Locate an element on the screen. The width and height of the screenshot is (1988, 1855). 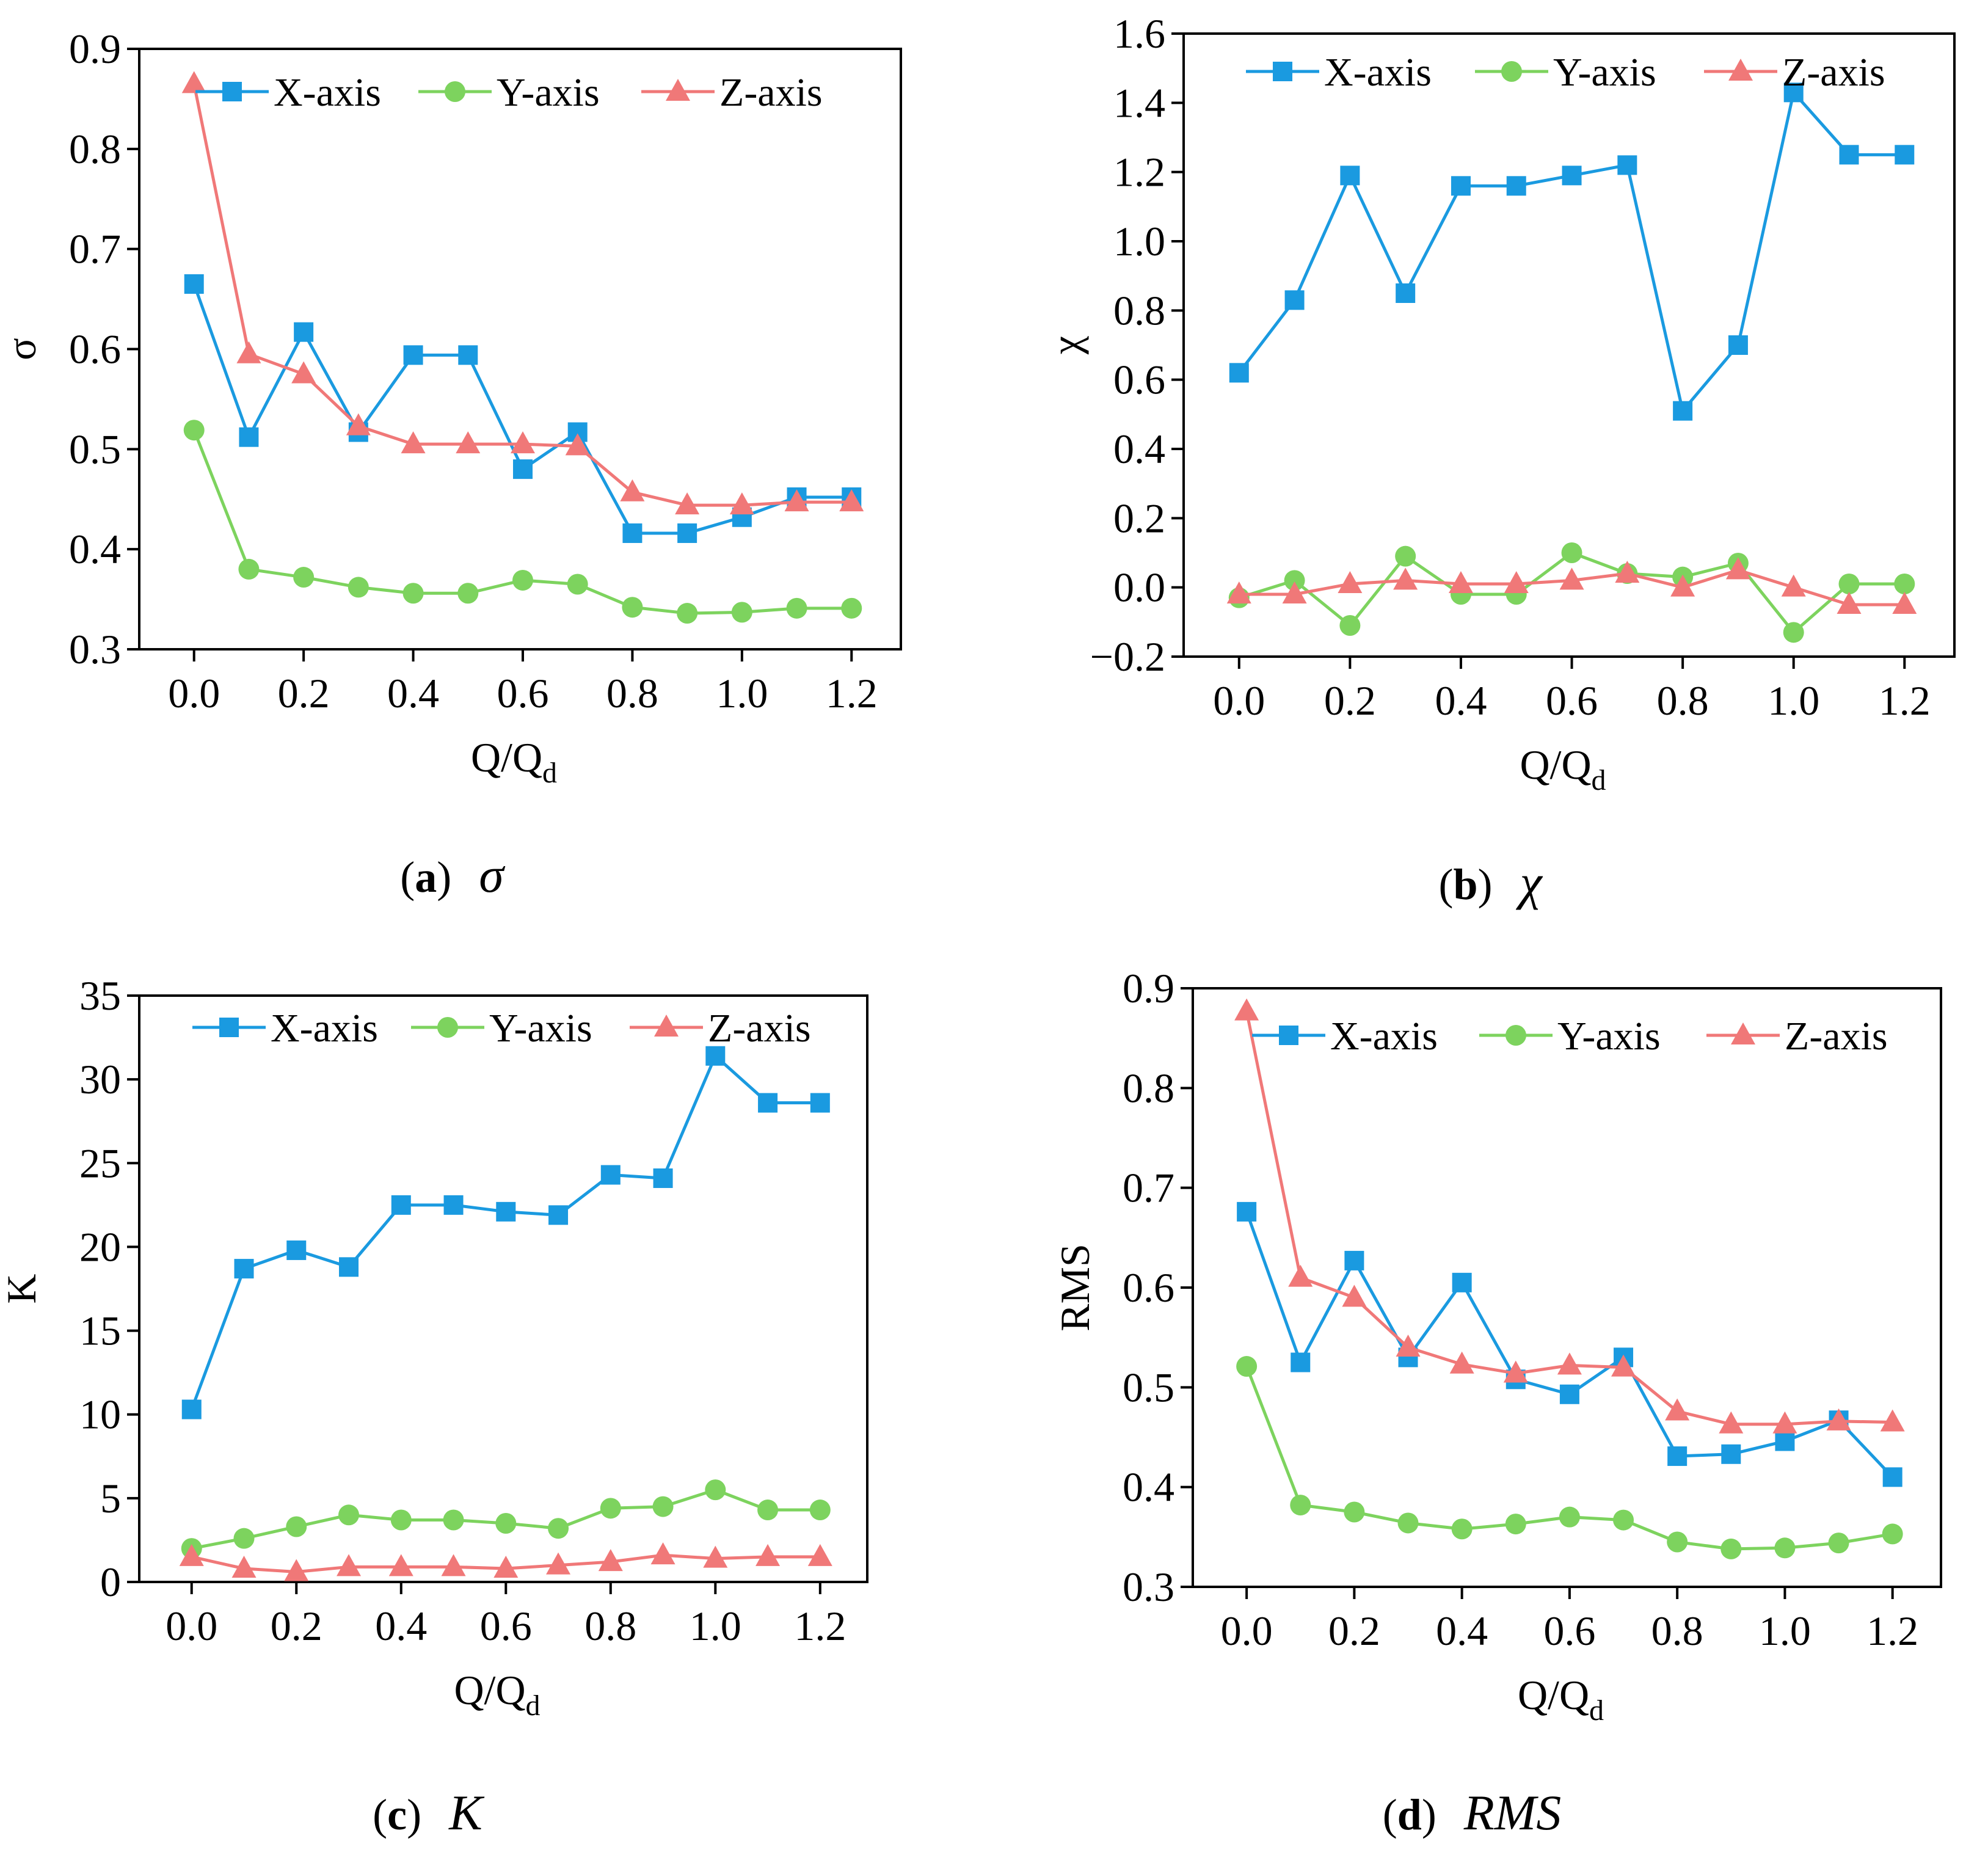
caption-symbol: χ is located at coordinates (1529, 883).